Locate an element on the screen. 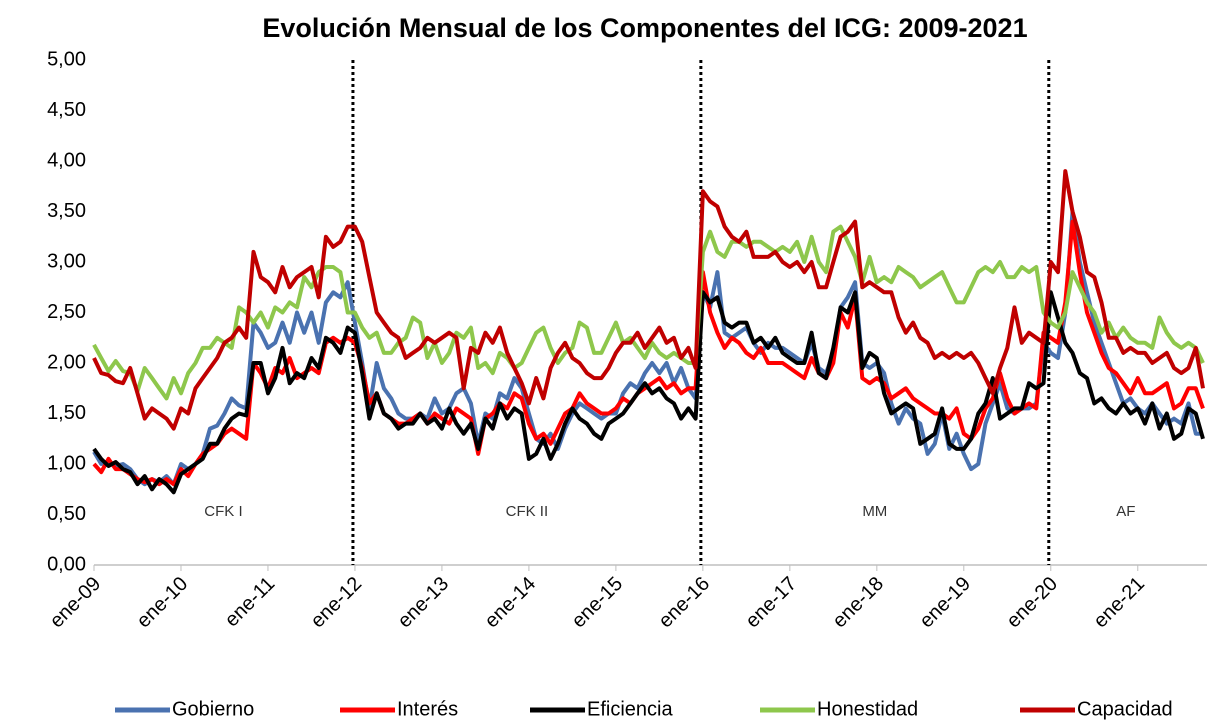 This screenshot has width=1208, height=725. y-tick-label: 1,50 is located at coordinates (66, 413).